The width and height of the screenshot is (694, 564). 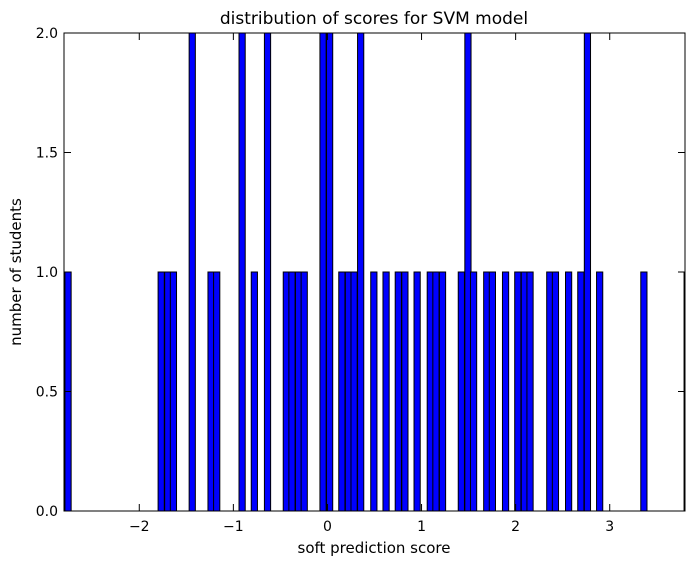 What do you see at coordinates (16, 272) in the screenshot?
I see `y-axis-label: number of students` at bounding box center [16, 272].